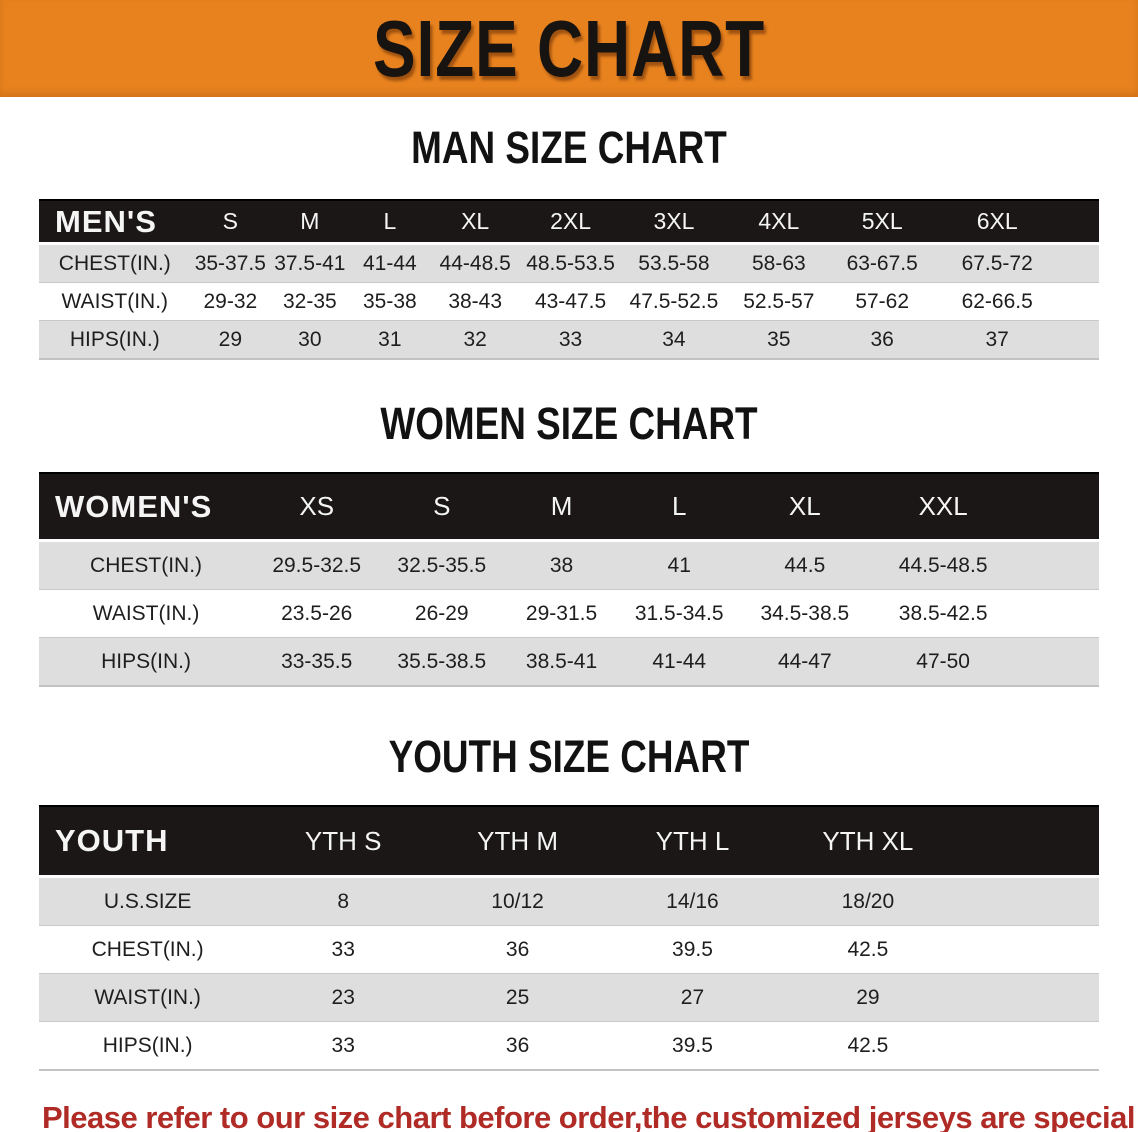 Image resolution: width=1138 pixels, height=1132 pixels. Describe the element at coordinates (673, 262) in the screenshot. I see `measurement-value-cell: 53.5-58` at that location.